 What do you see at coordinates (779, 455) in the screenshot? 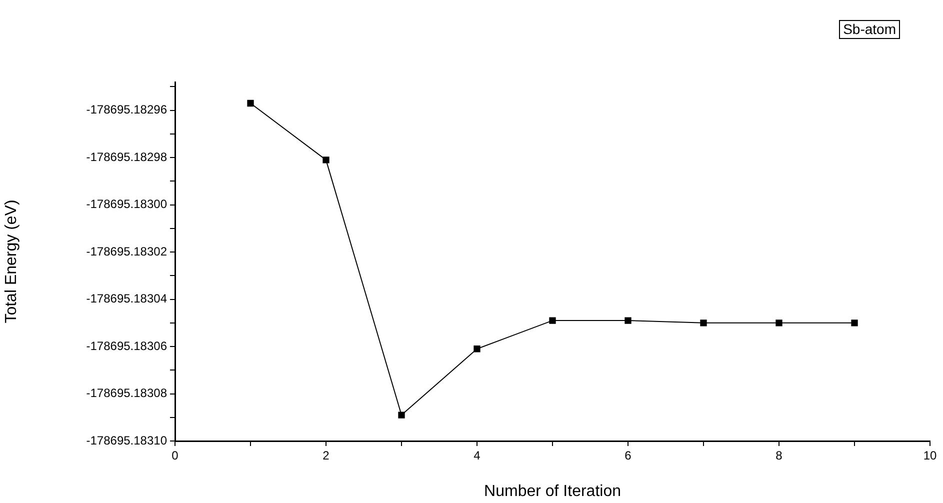
I see `x-tick-label: 8` at bounding box center [779, 455].